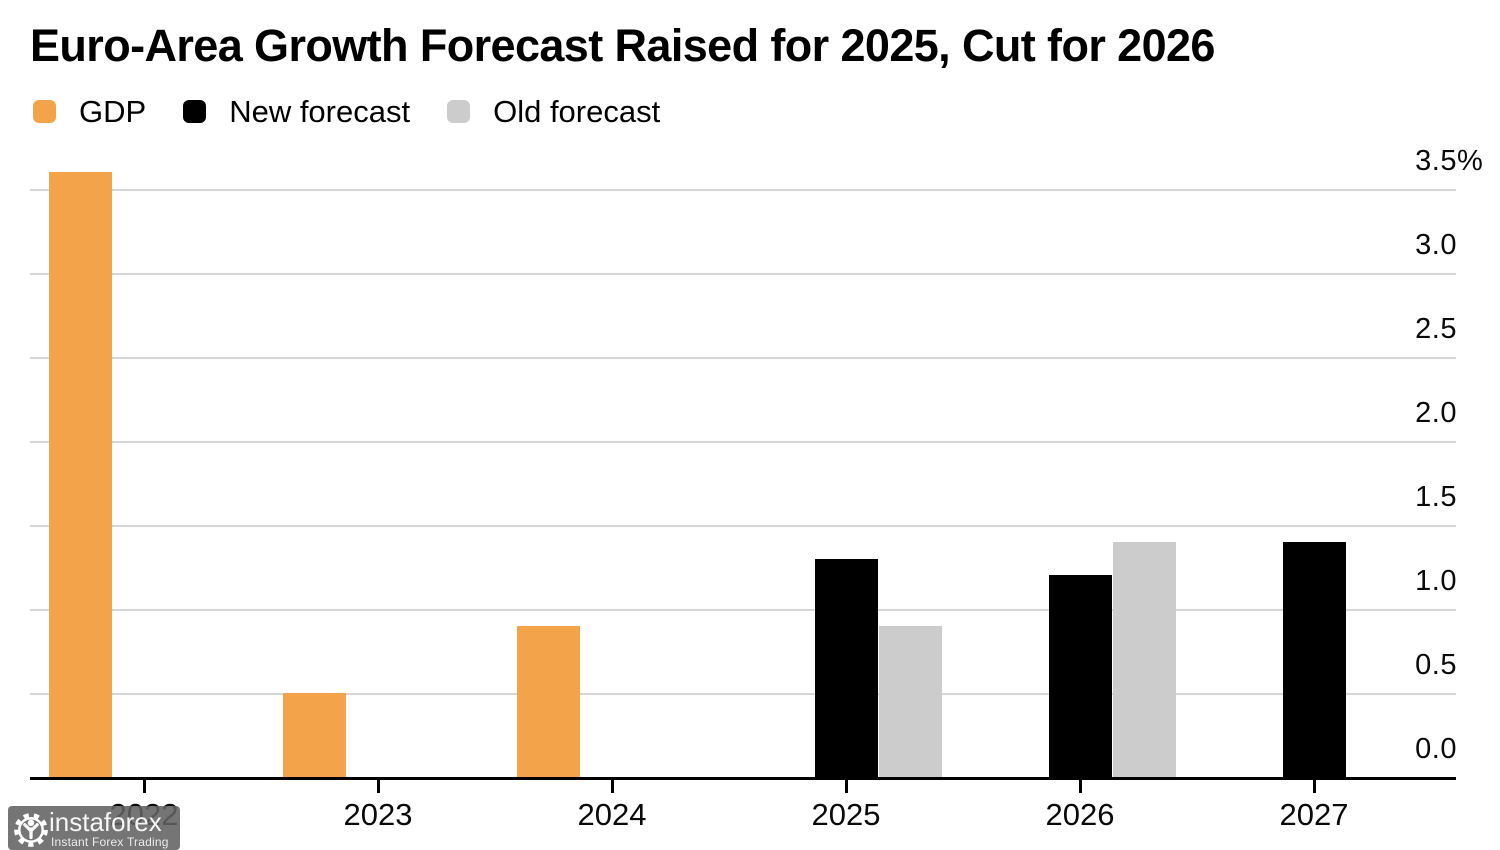 The image size is (1500, 850). I want to click on legend-item-gdp: GDP, so click(89, 111).